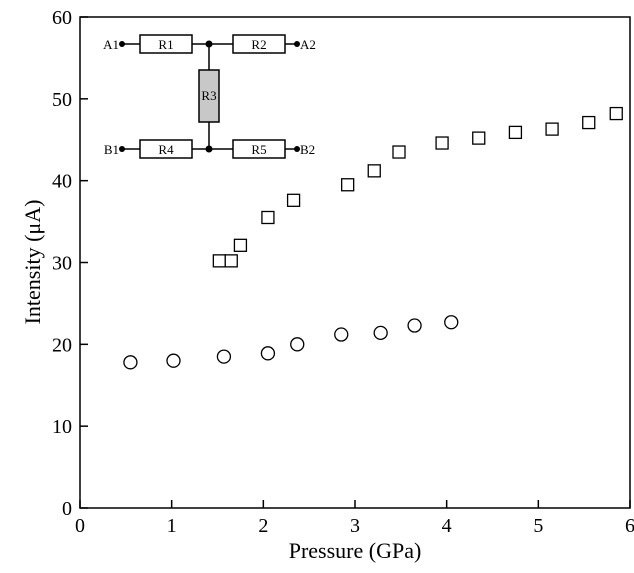  What do you see at coordinates (67, 509) in the screenshot?
I see `y-tick-label: 0` at bounding box center [67, 509].